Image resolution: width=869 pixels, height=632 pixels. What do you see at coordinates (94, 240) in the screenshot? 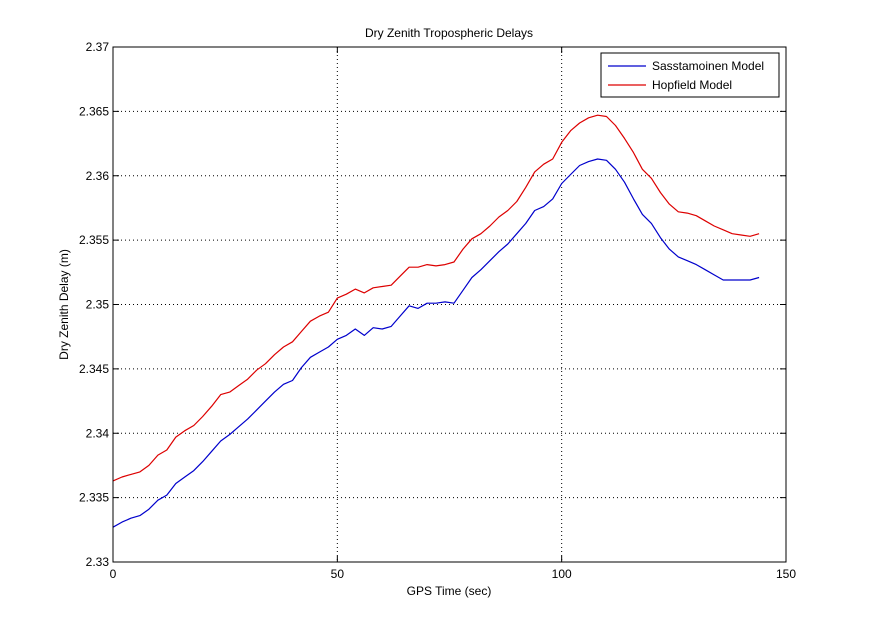
I see `y-tick-label: 2.355` at bounding box center [94, 240].